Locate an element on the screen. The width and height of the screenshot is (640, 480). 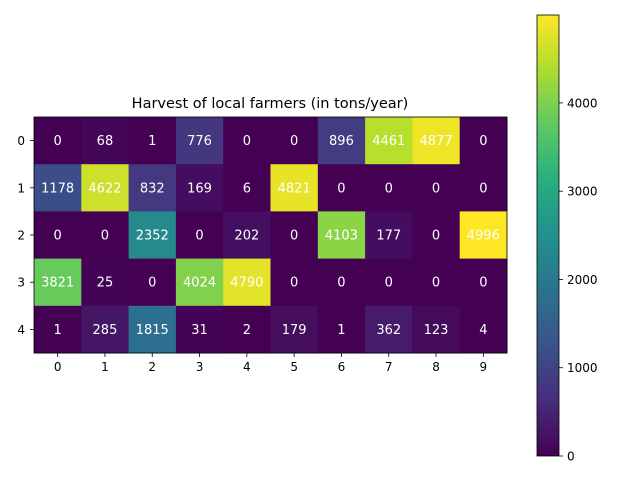
cell-value-label: 832 is located at coordinates (152, 188).